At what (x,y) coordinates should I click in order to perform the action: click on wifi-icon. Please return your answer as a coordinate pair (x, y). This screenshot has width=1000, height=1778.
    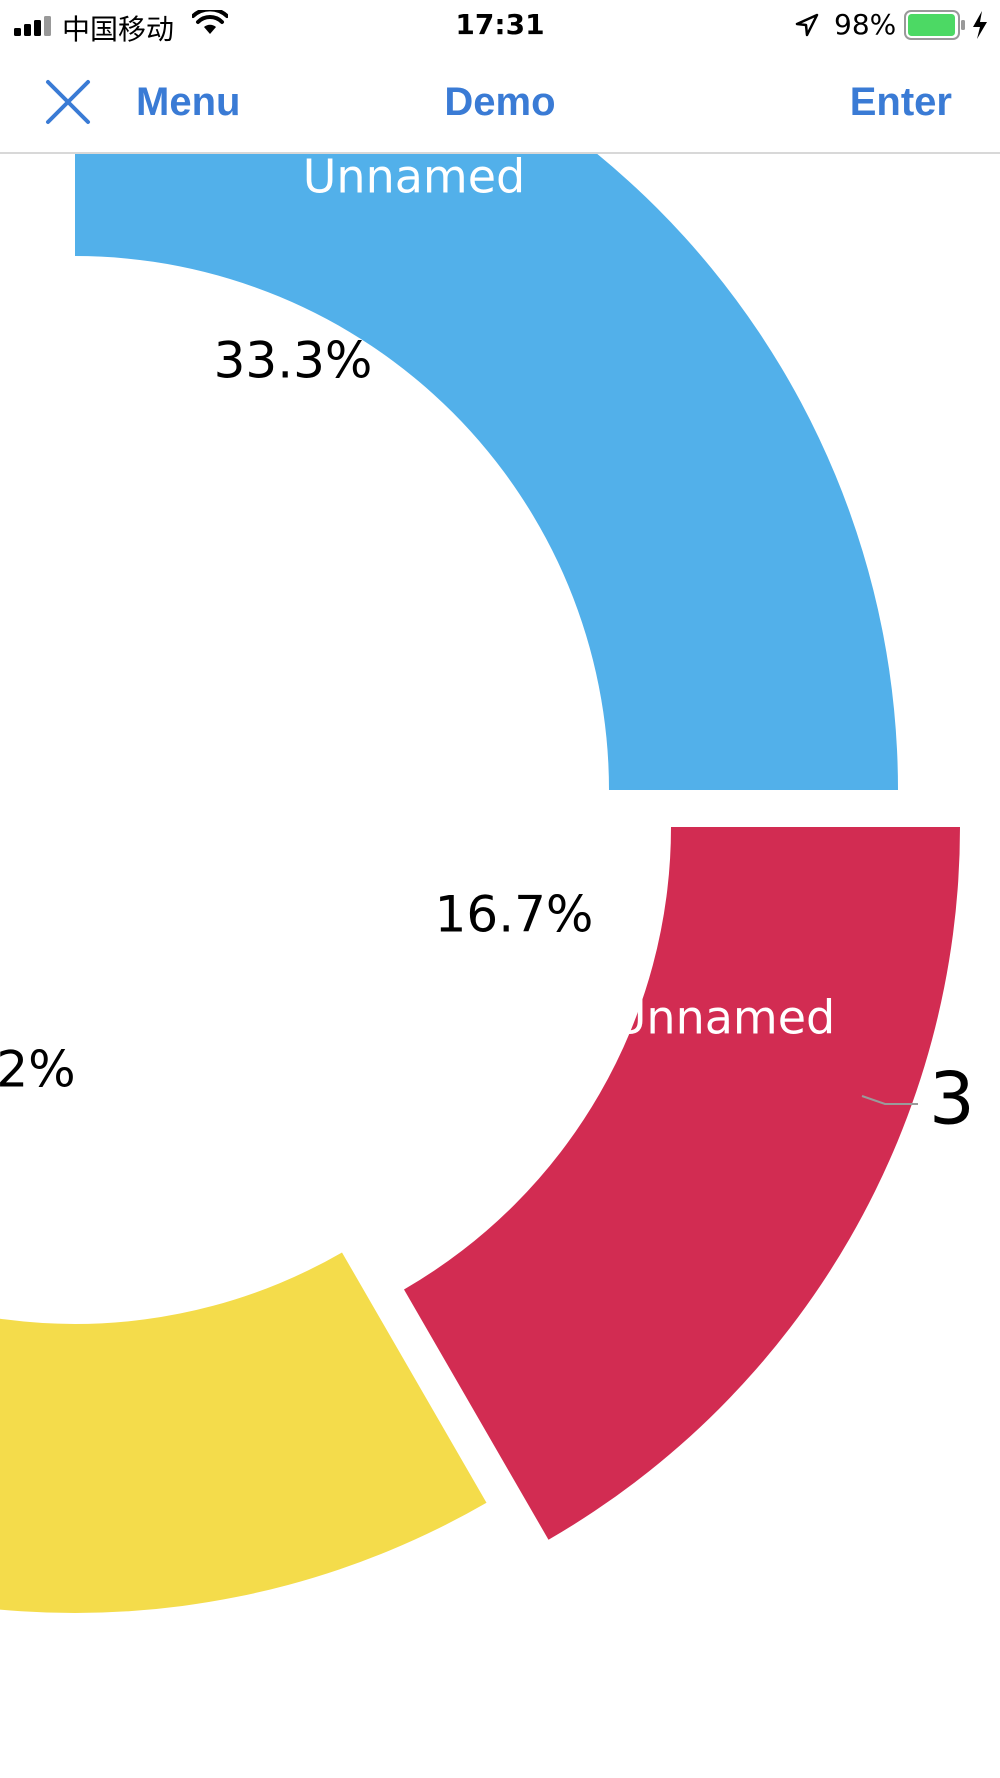
    Looking at the image, I should click on (210, 22).